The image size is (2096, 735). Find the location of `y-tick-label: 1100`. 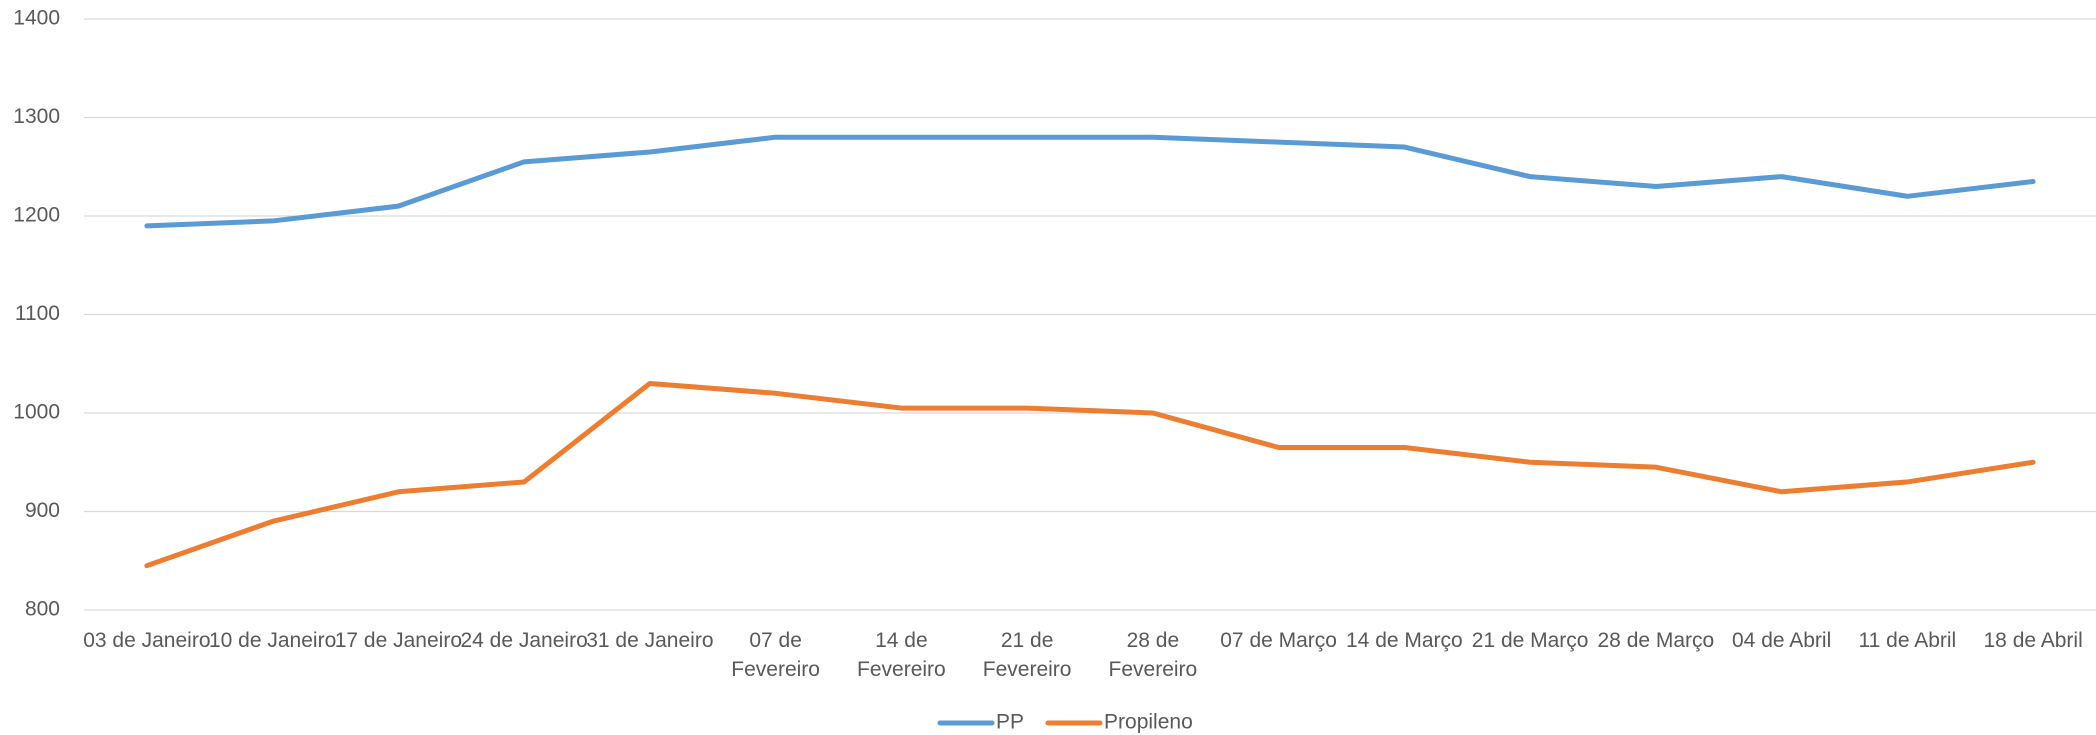

y-tick-label: 1100 is located at coordinates (37, 313).